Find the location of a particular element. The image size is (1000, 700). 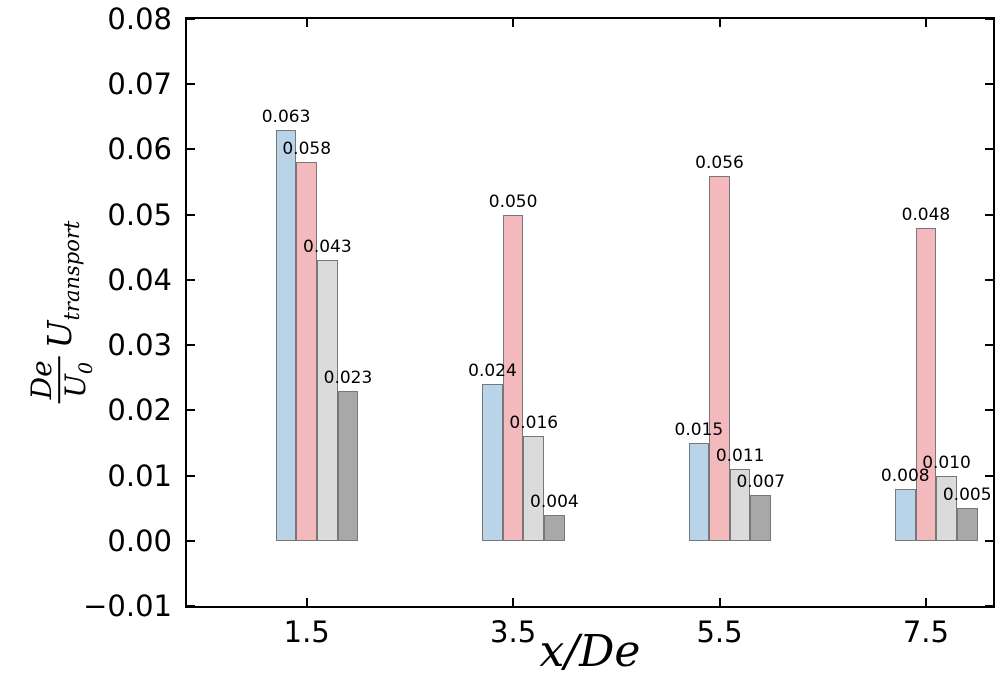

bar-value-label: 0.004 is located at coordinates (554, 501).